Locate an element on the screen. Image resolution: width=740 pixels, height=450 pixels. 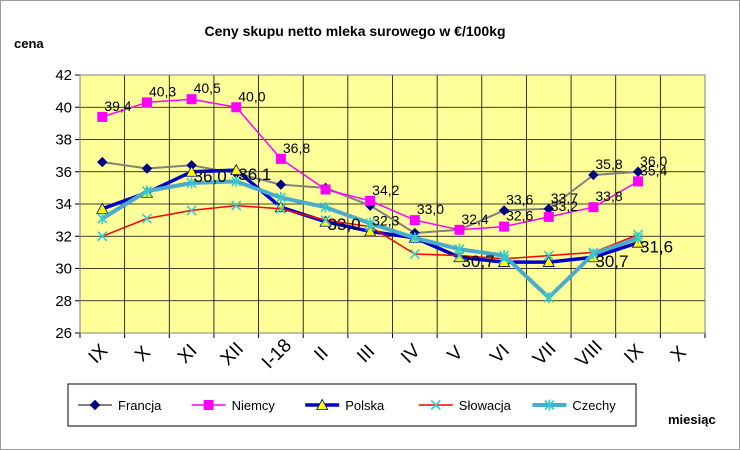
y-tick-label: 30 is located at coordinates (63, 269).